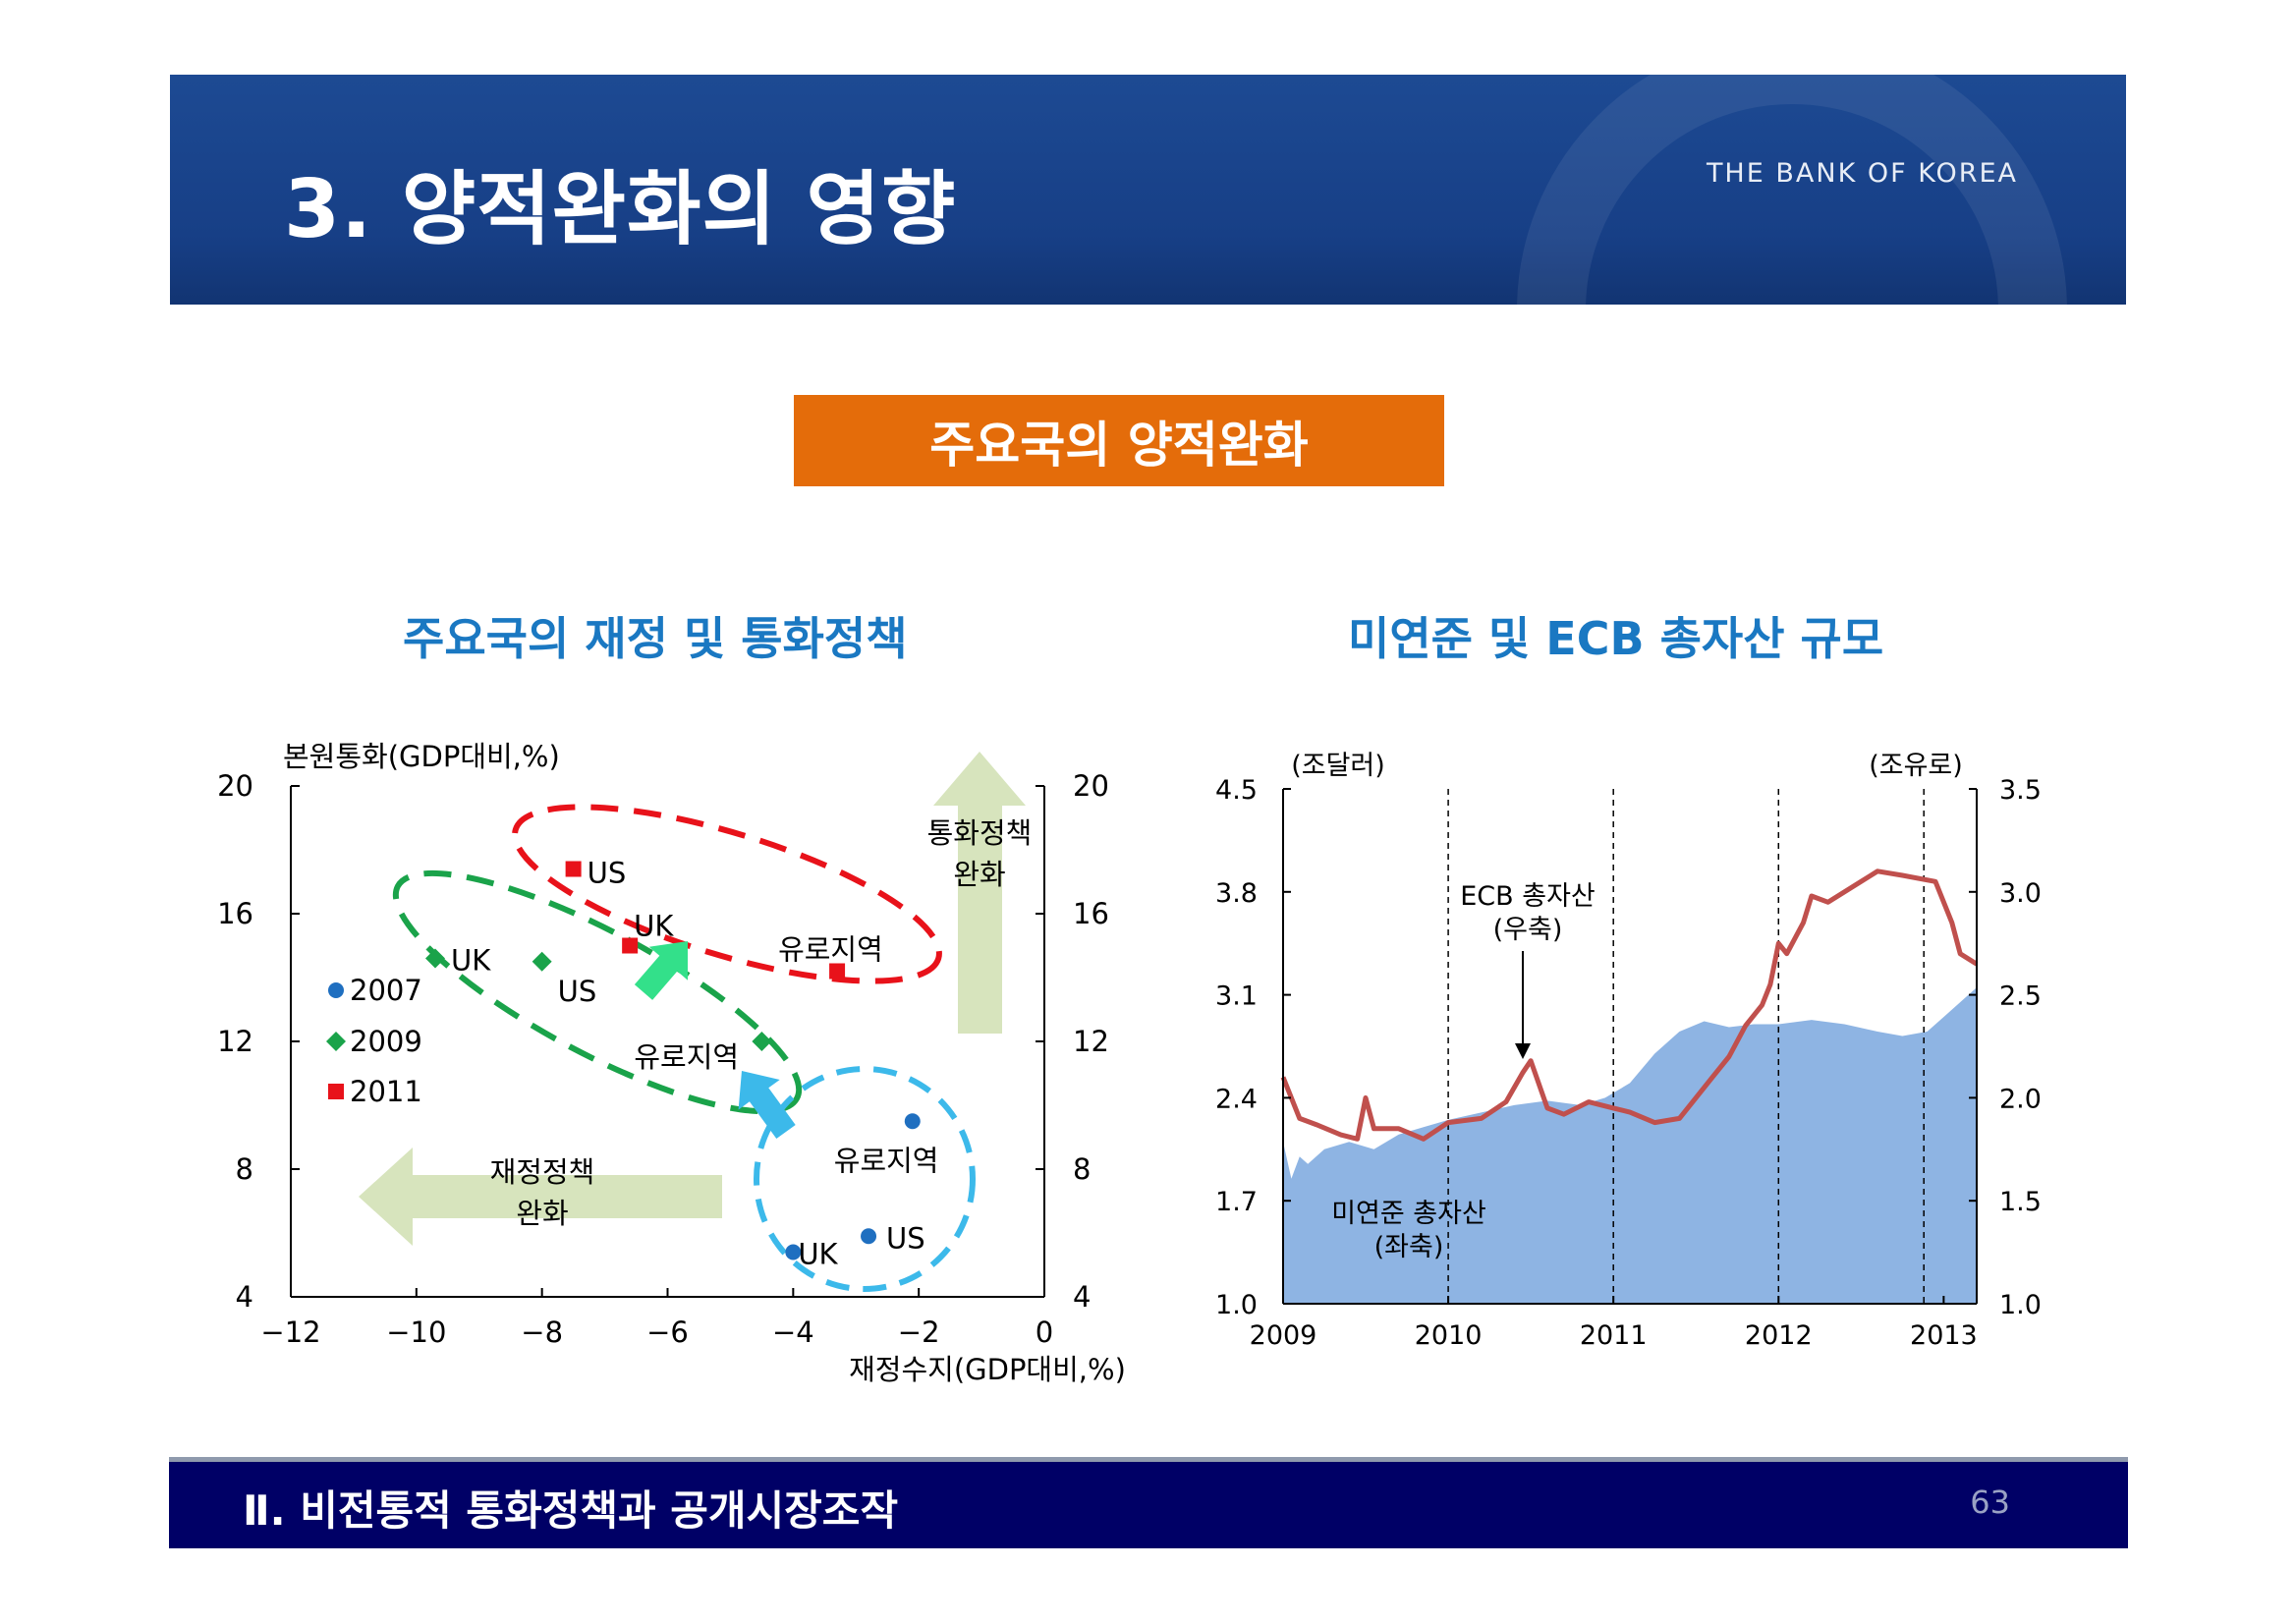  I want to click on x-tick-label: 2009, so click(1283, 1335).